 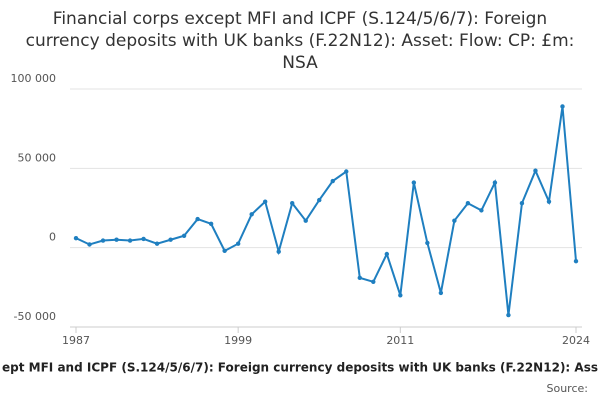 What do you see at coordinates (35, 316) in the screenshot?
I see `y-tick-label: -50 000` at bounding box center [35, 316].